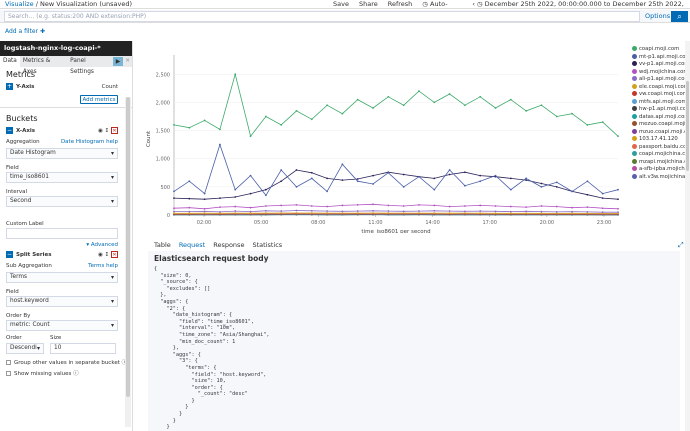 The image size is (690, 431). I want to click on legend-item: 103.17.41.120, so click(661, 140).